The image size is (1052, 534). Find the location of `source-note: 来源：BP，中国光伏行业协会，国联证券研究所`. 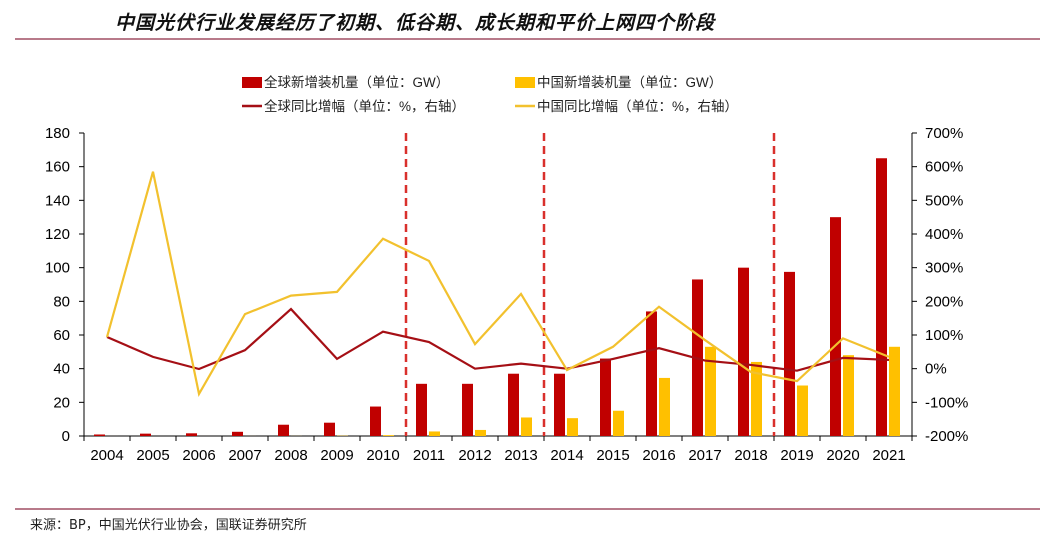

source-note: 来源：BP，中国光伏行业协会，国联证券研究所 is located at coordinates (168, 525).